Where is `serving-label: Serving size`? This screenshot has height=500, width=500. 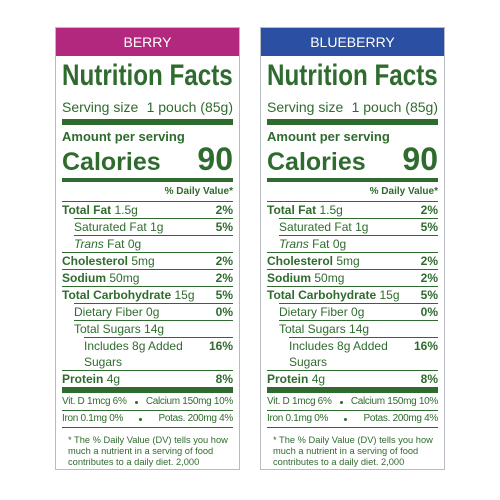 serving-label: Serving size is located at coordinates (305, 107).